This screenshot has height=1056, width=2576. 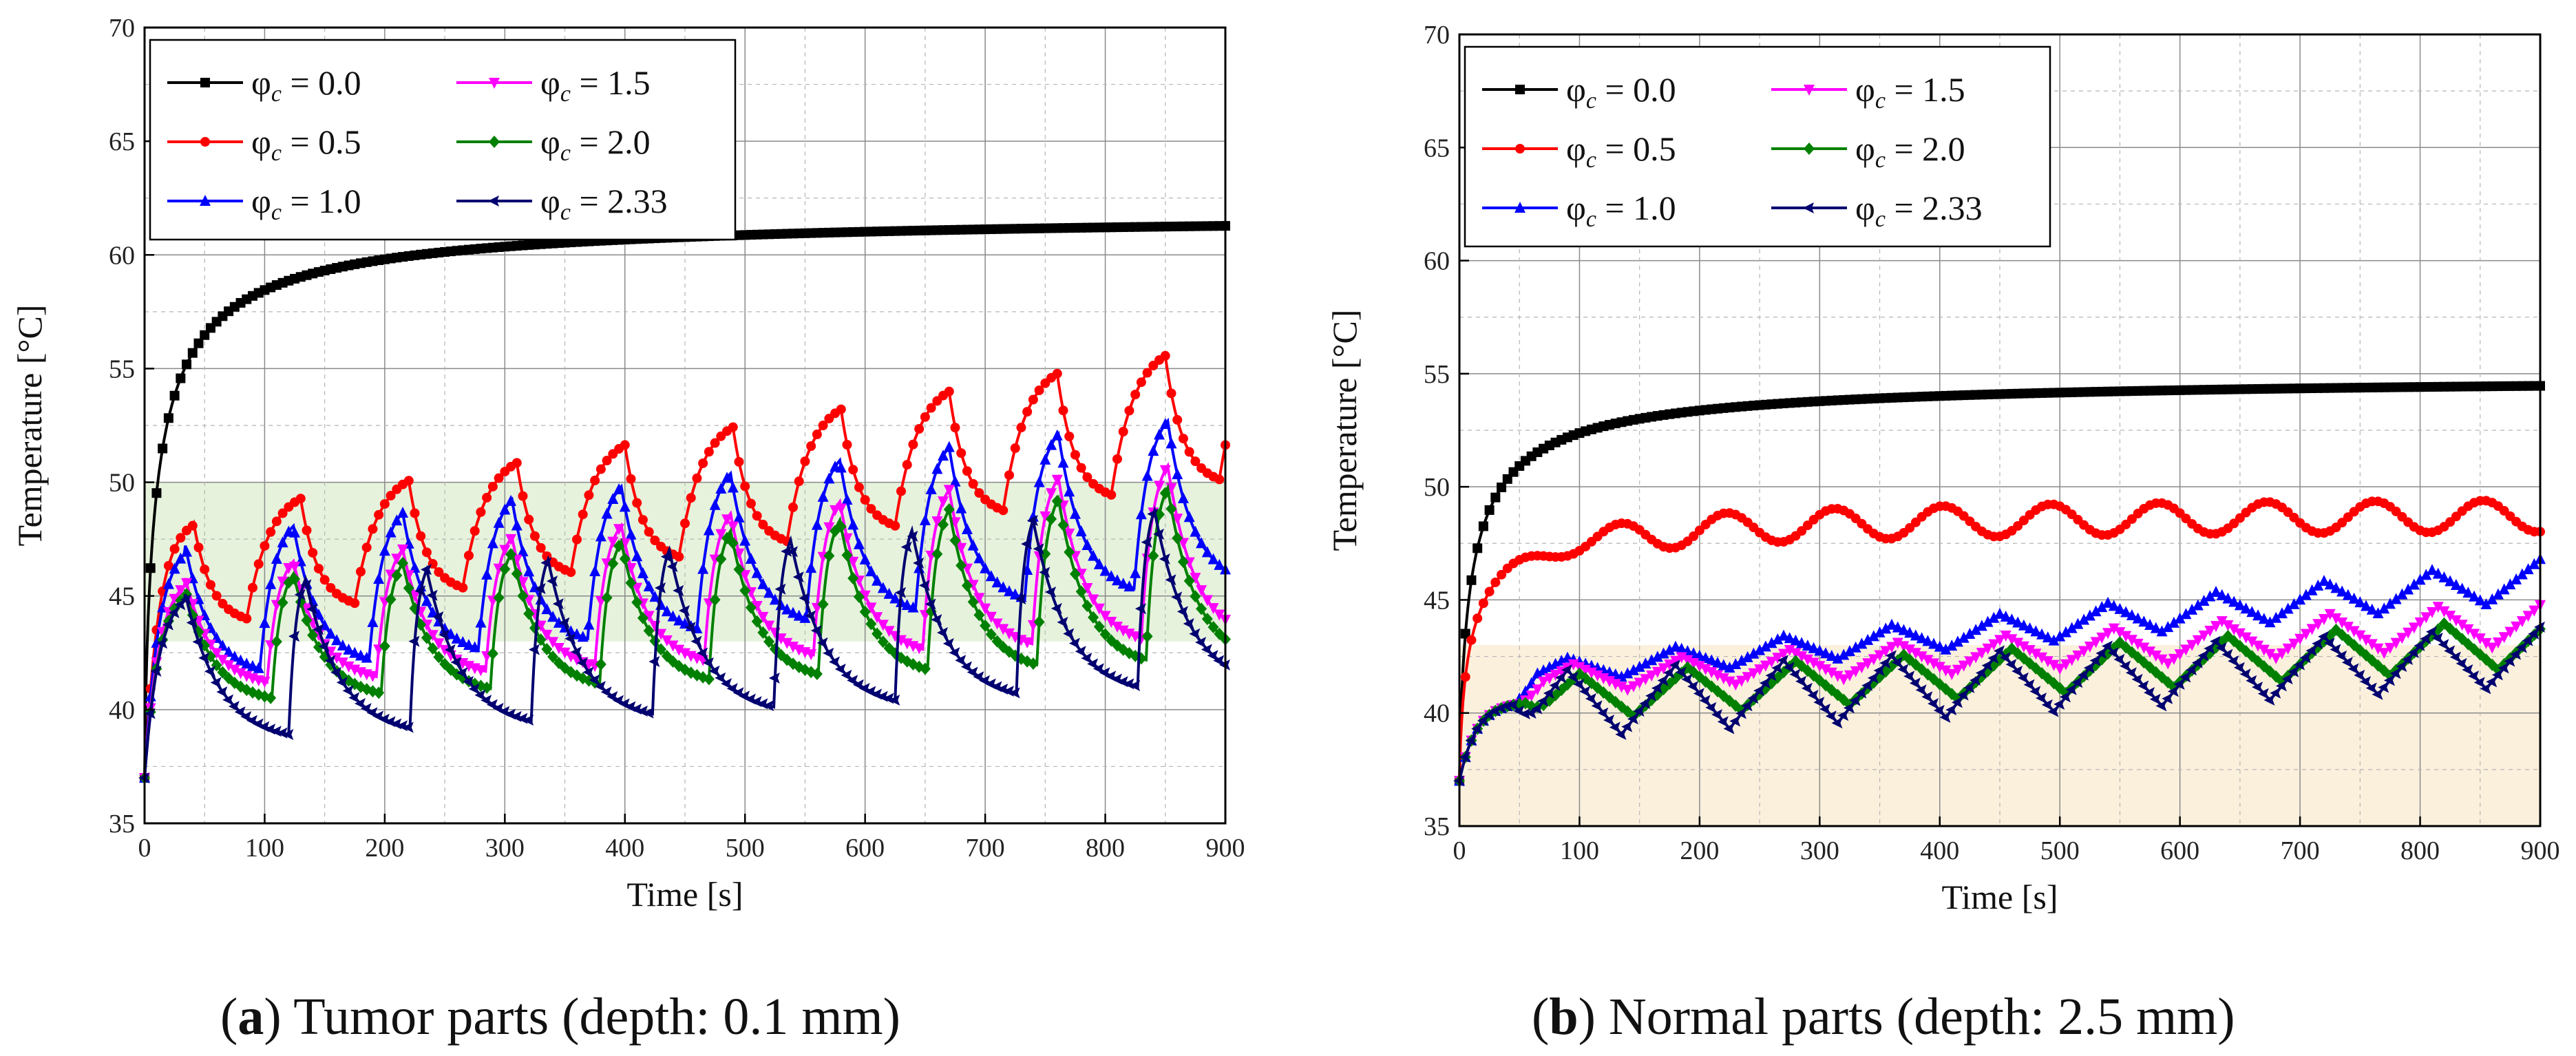 I want to click on x-tick-label: 600, so click(x=2180, y=850).